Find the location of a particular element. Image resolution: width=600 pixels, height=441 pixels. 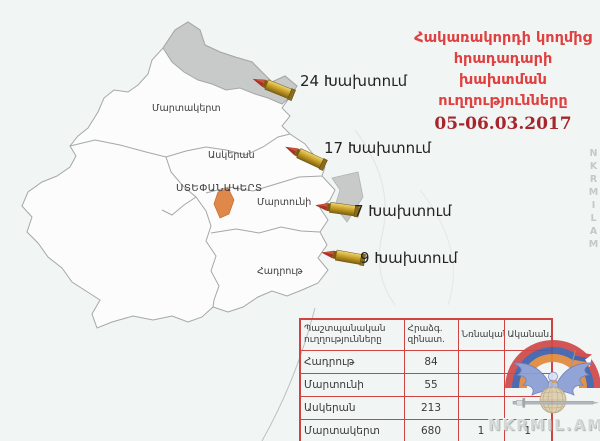

nkr-defense-army-logo is located at coordinates (552, 377).